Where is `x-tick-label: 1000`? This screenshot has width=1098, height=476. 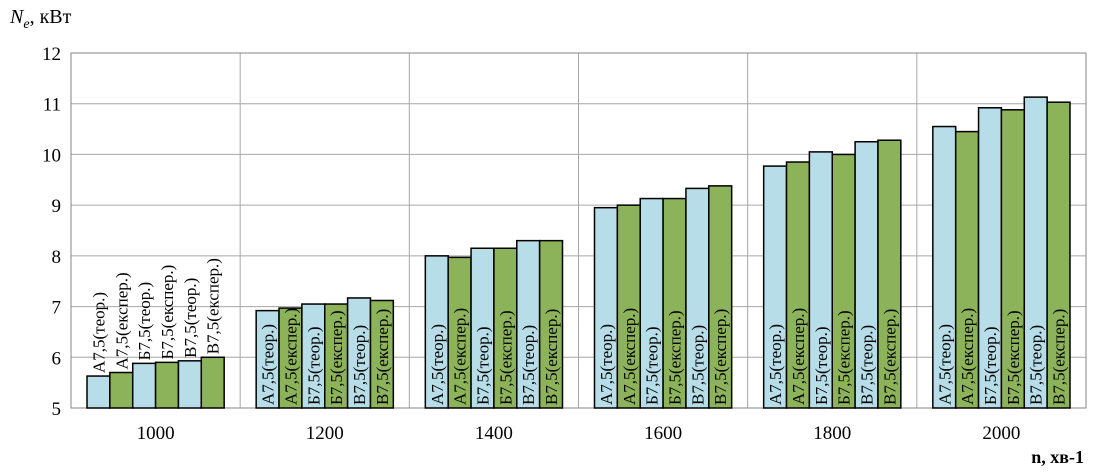 x-tick-label: 1000 is located at coordinates (156, 433).